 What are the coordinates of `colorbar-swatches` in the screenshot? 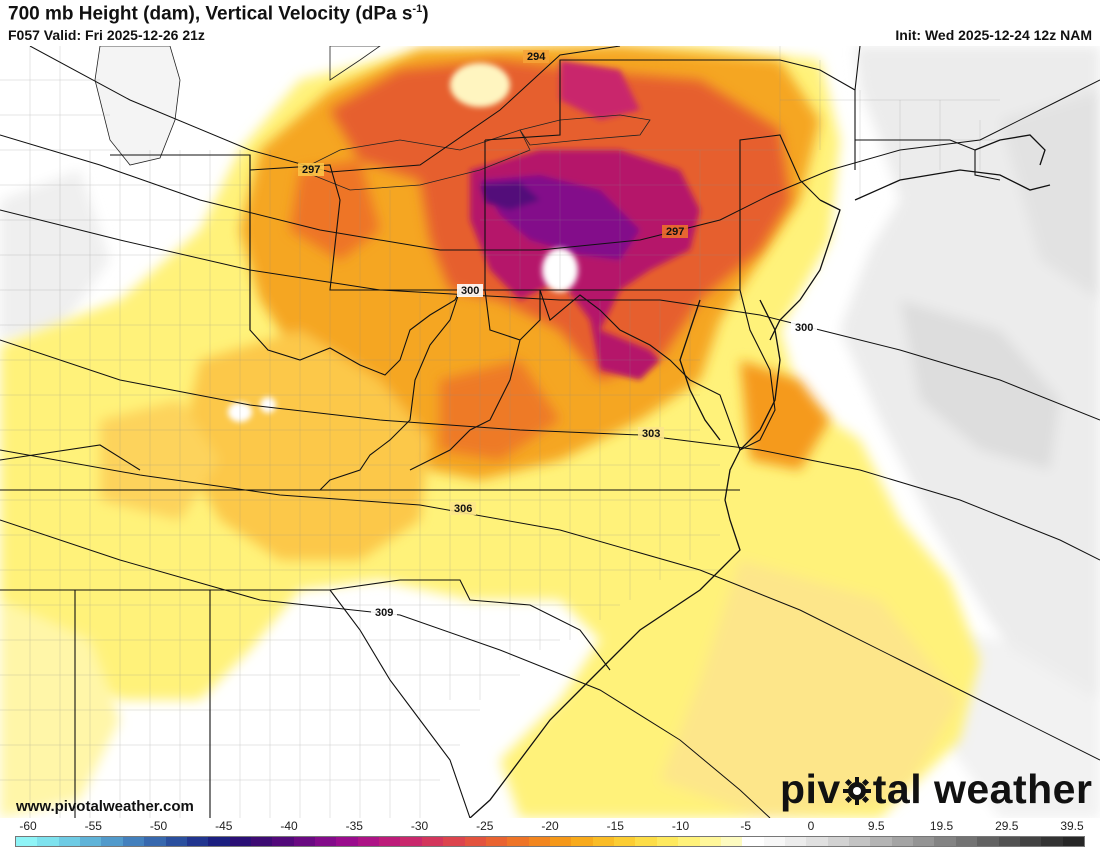 It's located at (550, 841).